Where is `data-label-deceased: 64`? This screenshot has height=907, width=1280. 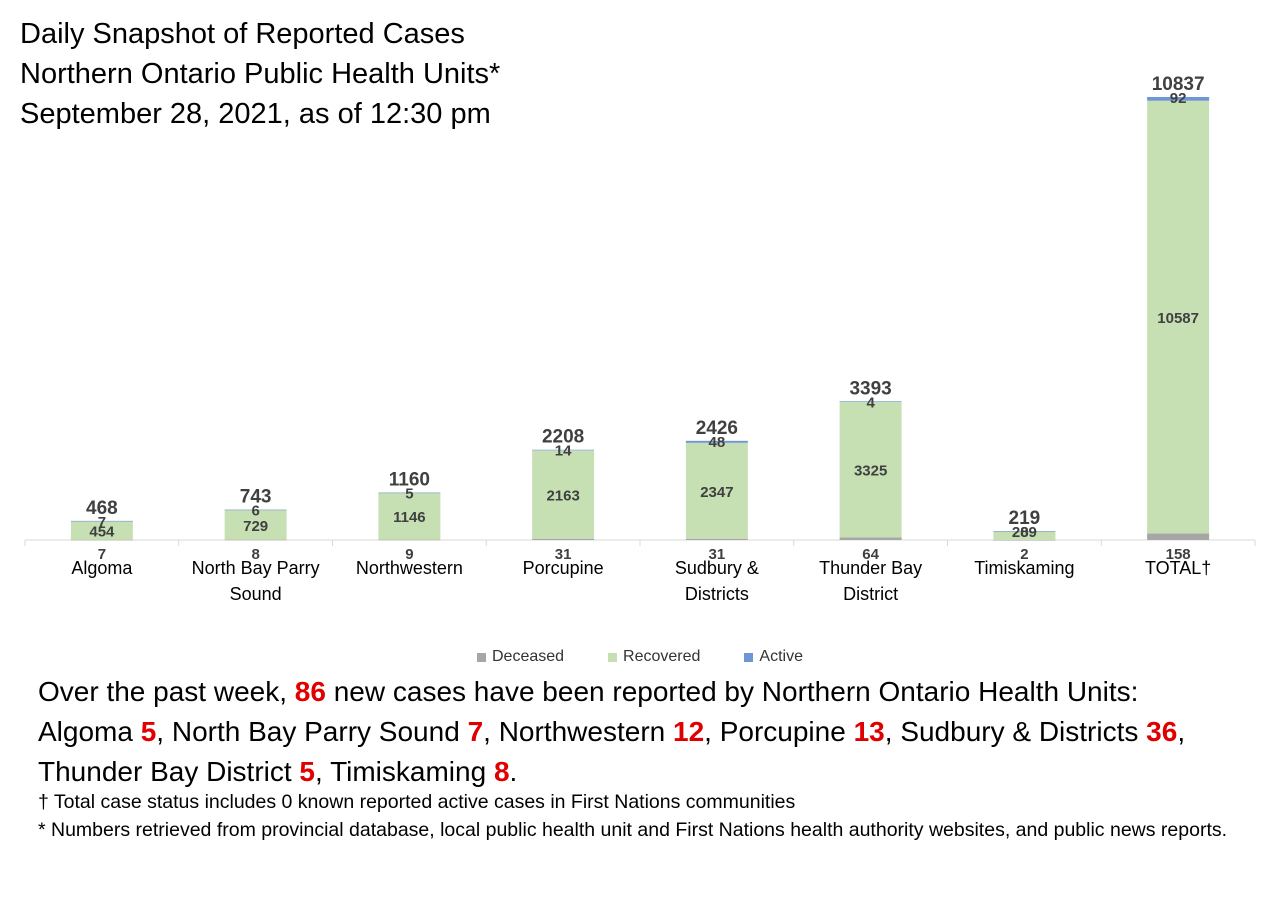 data-label-deceased: 64 is located at coordinates (870, 554).